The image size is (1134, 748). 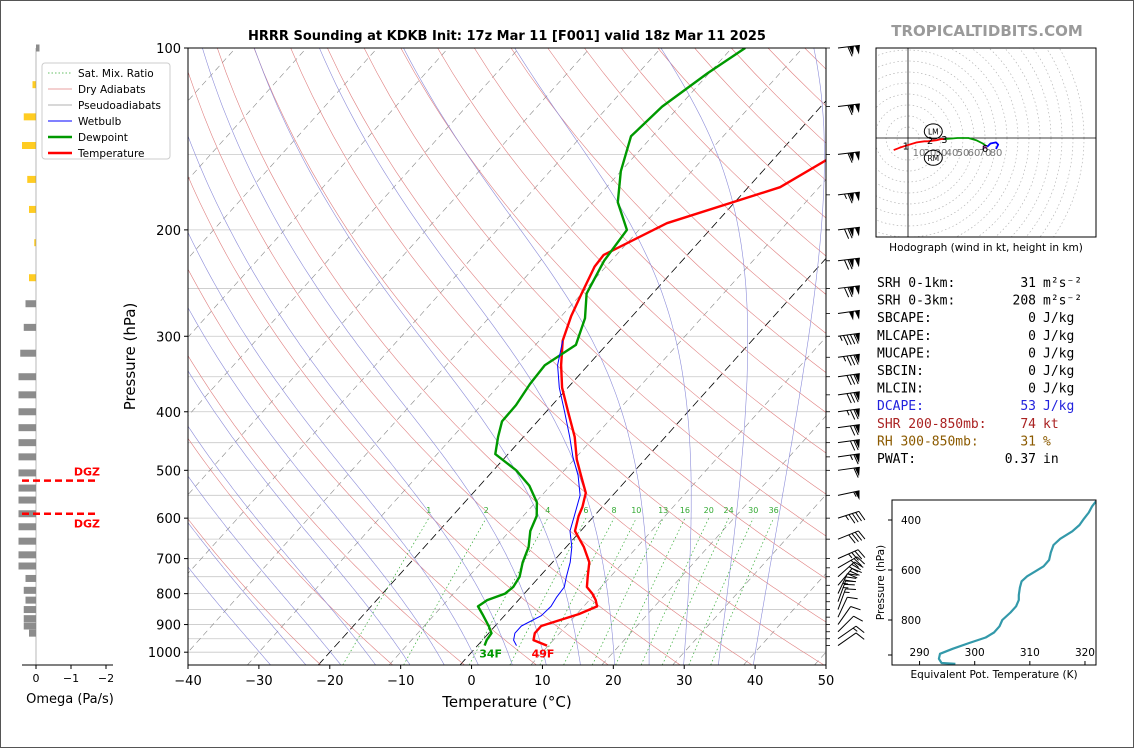 What do you see at coordinates (87, 524) in the screenshot?
I see `dgz-label: DGZ` at bounding box center [87, 524].